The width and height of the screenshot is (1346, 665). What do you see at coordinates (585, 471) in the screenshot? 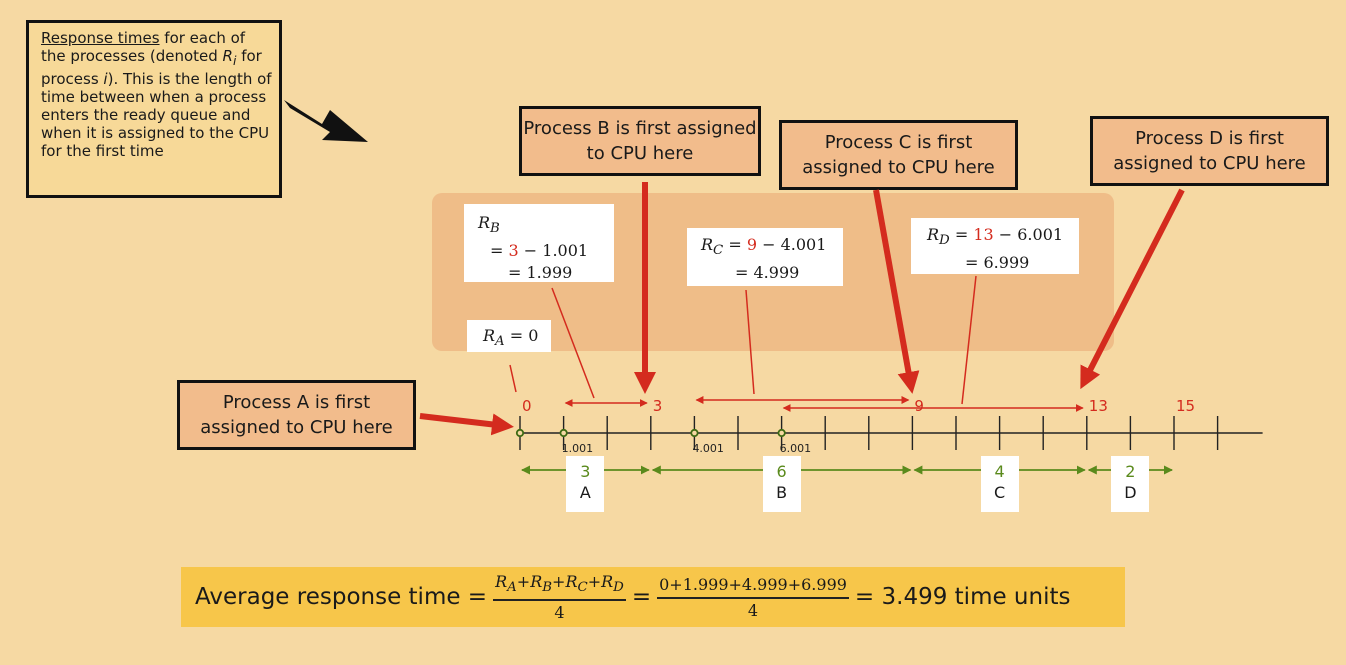
I see `burst-duration: 3` at bounding box center [585, 471].